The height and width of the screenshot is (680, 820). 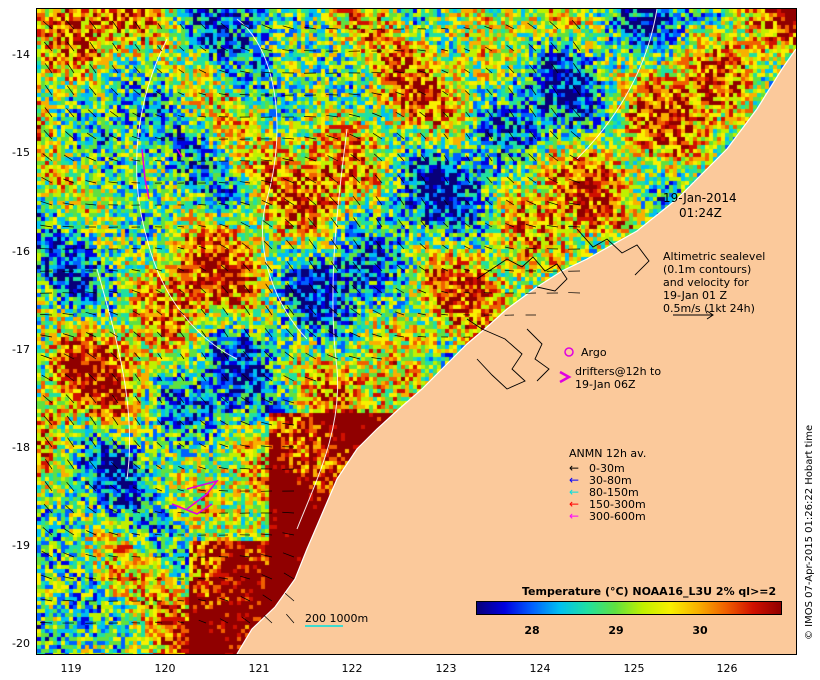 I want to click on argo-label: Argo, so click(x=594, y=352).